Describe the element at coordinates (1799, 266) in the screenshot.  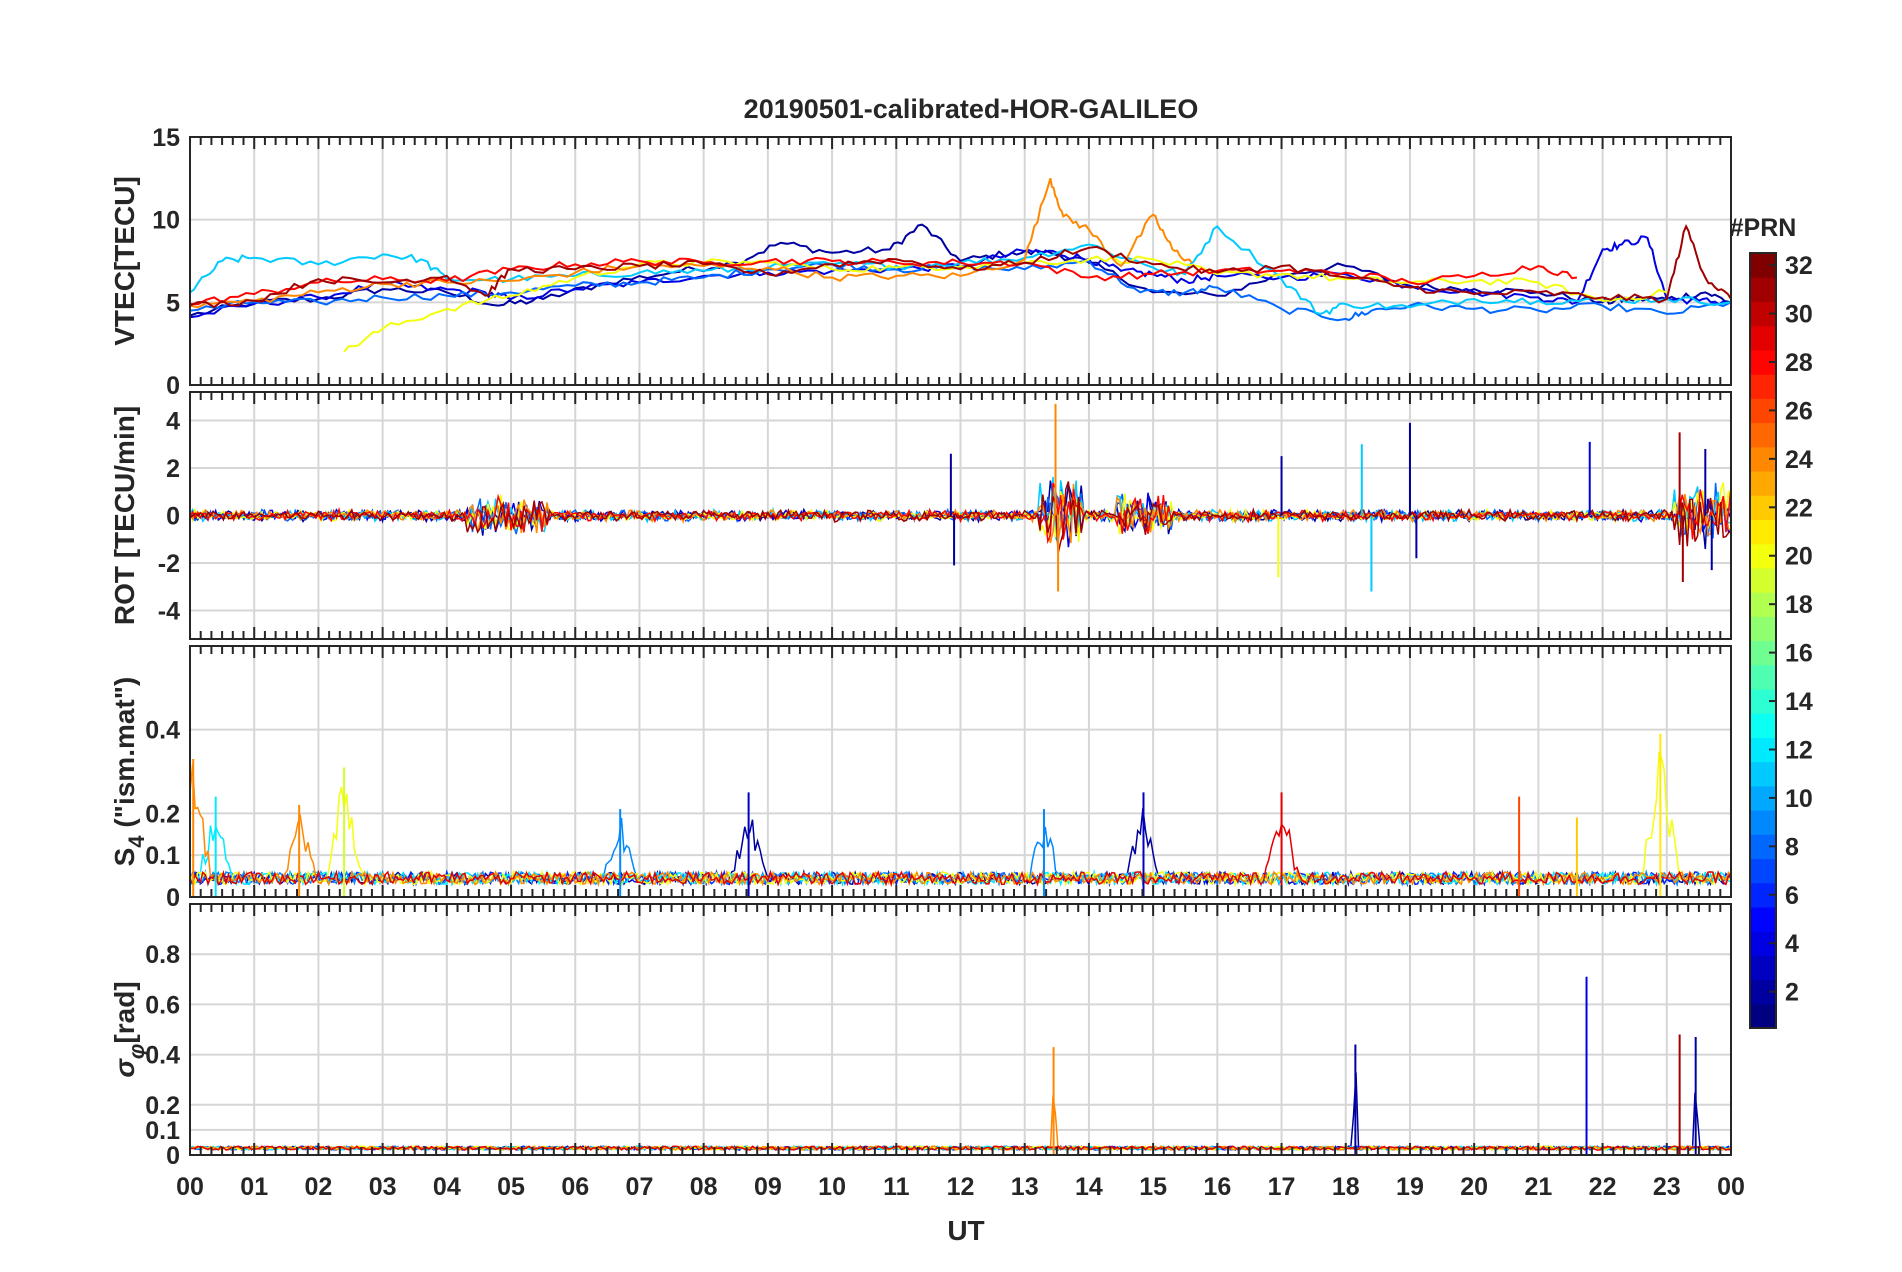
I see `colorbar-tick-label: 32` at that location.